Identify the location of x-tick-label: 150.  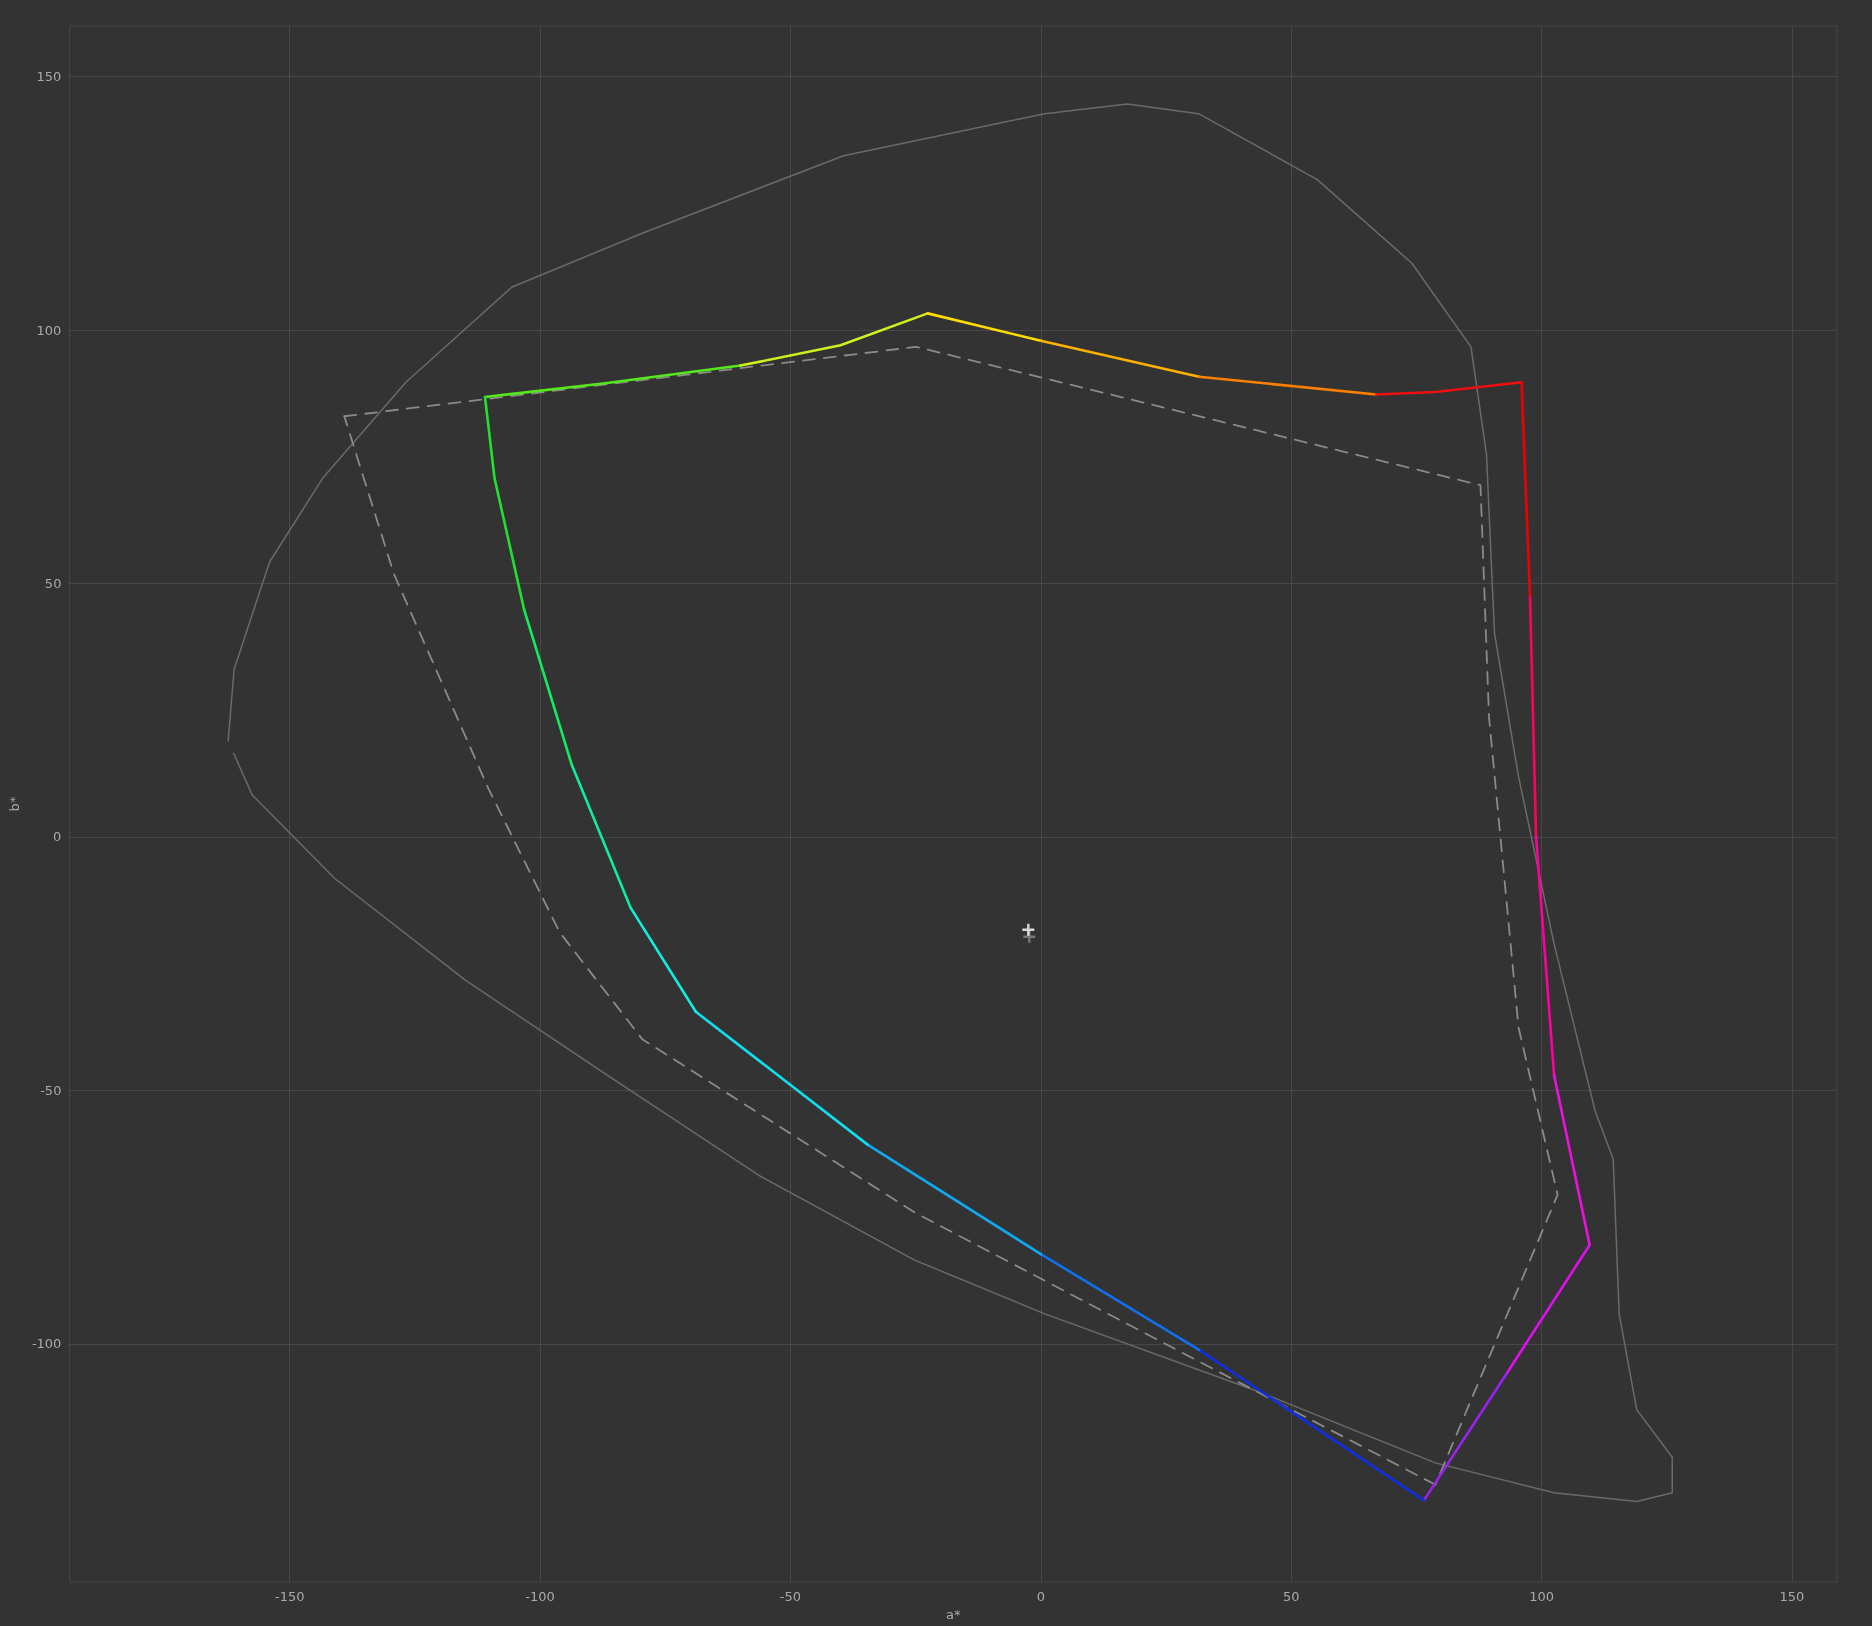
(1792, 1596).